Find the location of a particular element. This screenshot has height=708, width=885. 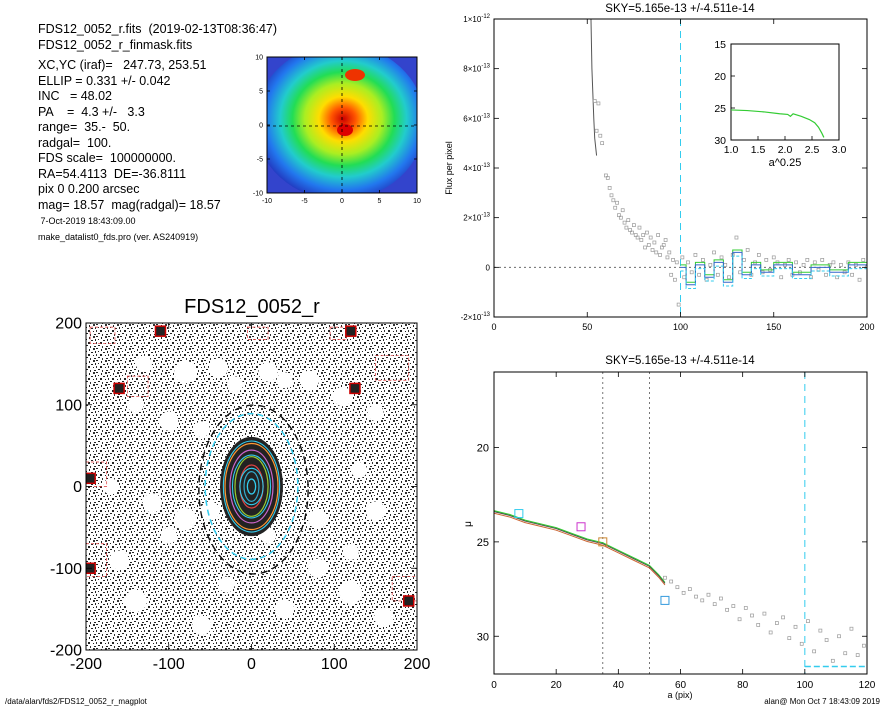

mu-curve-green is located at coordinates (580, 546).